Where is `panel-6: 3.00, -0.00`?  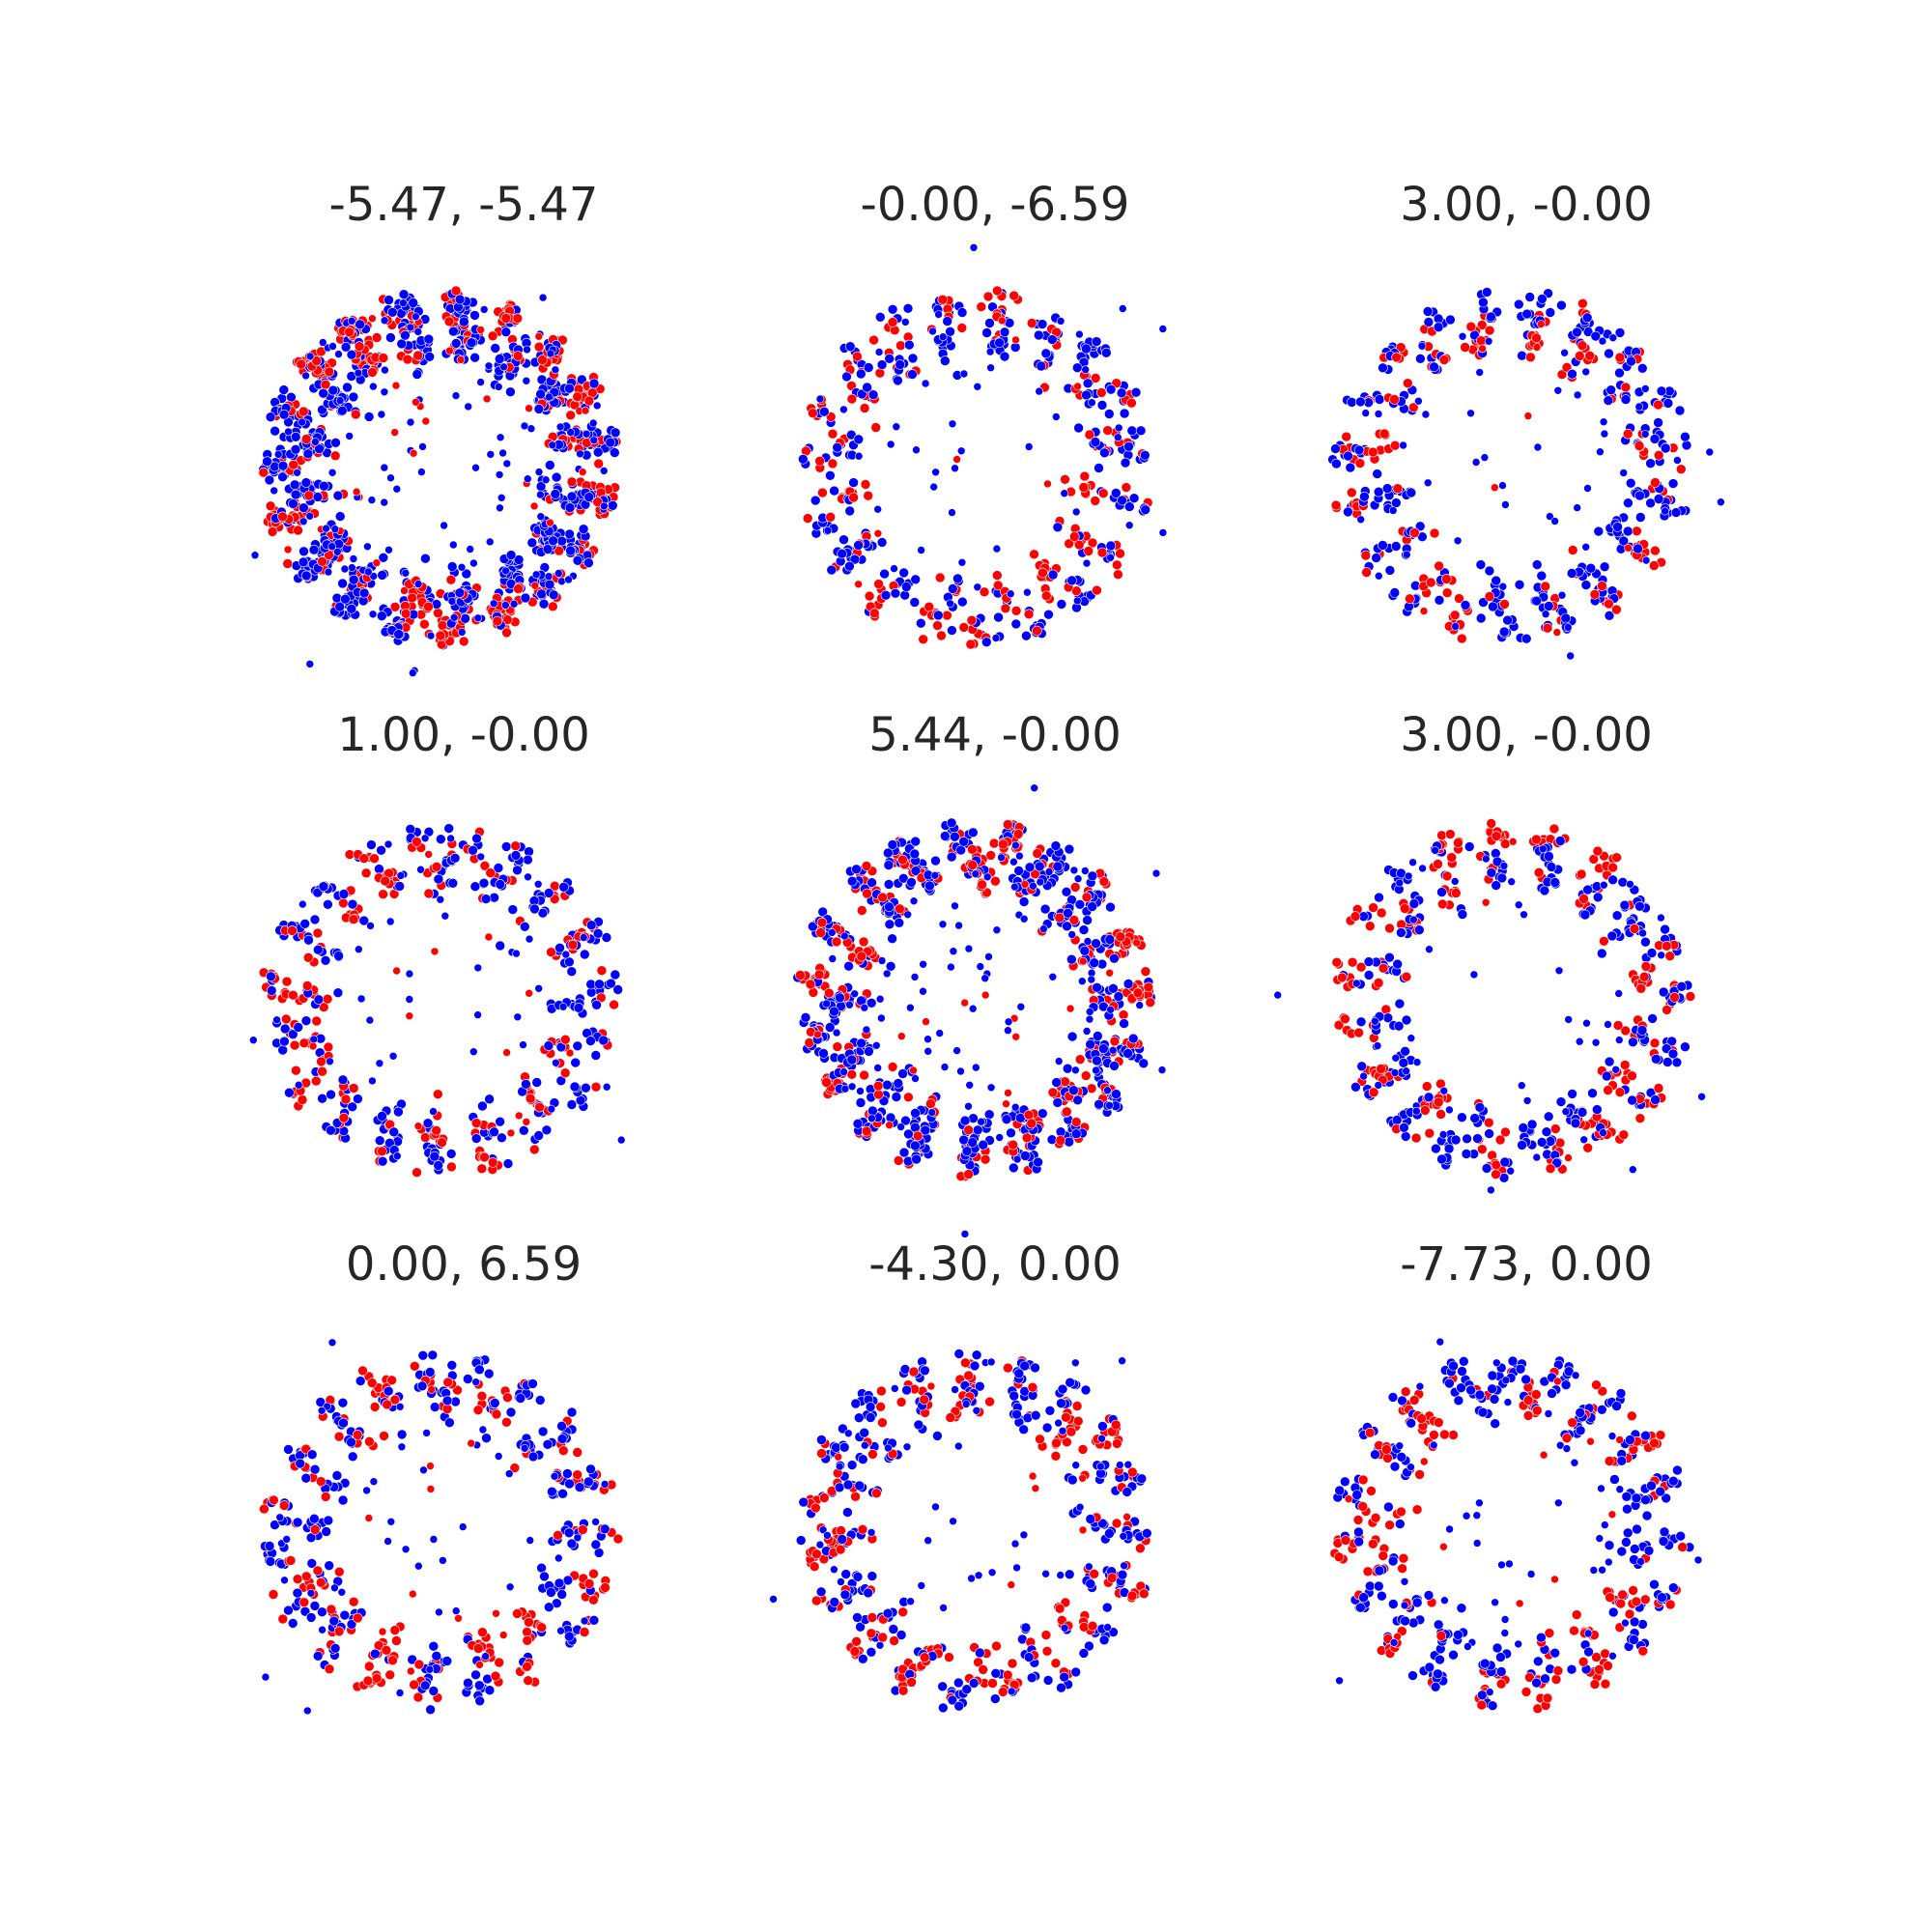 panel-6: 3.00, -0.00 is located at coordinates (1489, 951).